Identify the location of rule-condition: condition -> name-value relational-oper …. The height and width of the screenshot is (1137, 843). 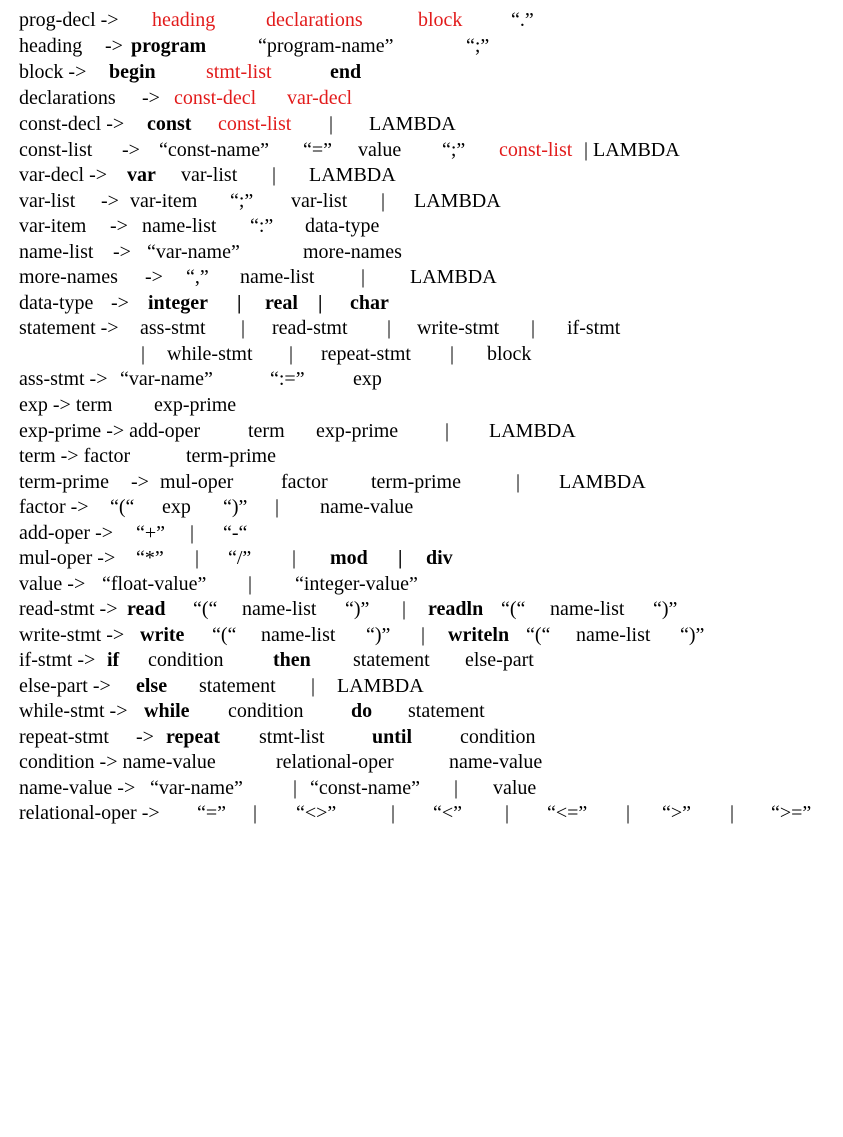
(431, 762).